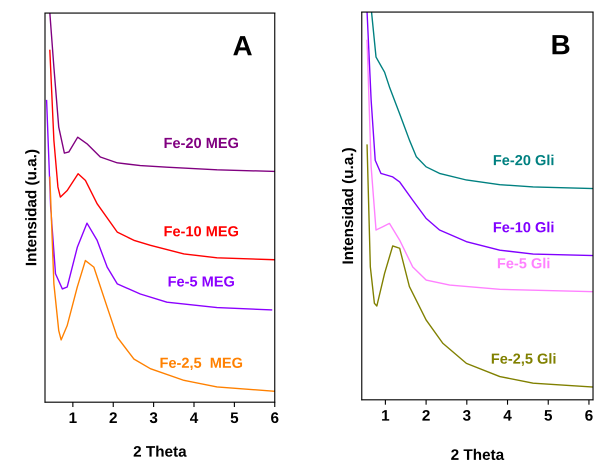  What do you see at coordinates (524, 227) in the screenshot?
I see `series-label: Fe-10 Gli` at bounding box center [524, 227].